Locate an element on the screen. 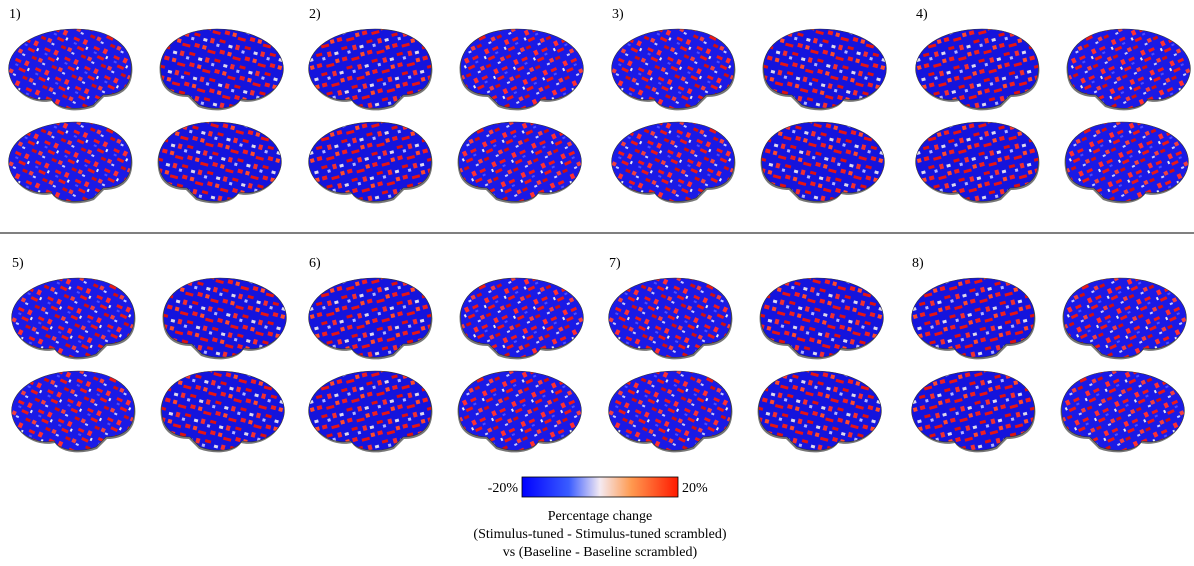 The width and height of the screenshot is (1194, 566). panel: 4) is located at coordinates (1053, 105).